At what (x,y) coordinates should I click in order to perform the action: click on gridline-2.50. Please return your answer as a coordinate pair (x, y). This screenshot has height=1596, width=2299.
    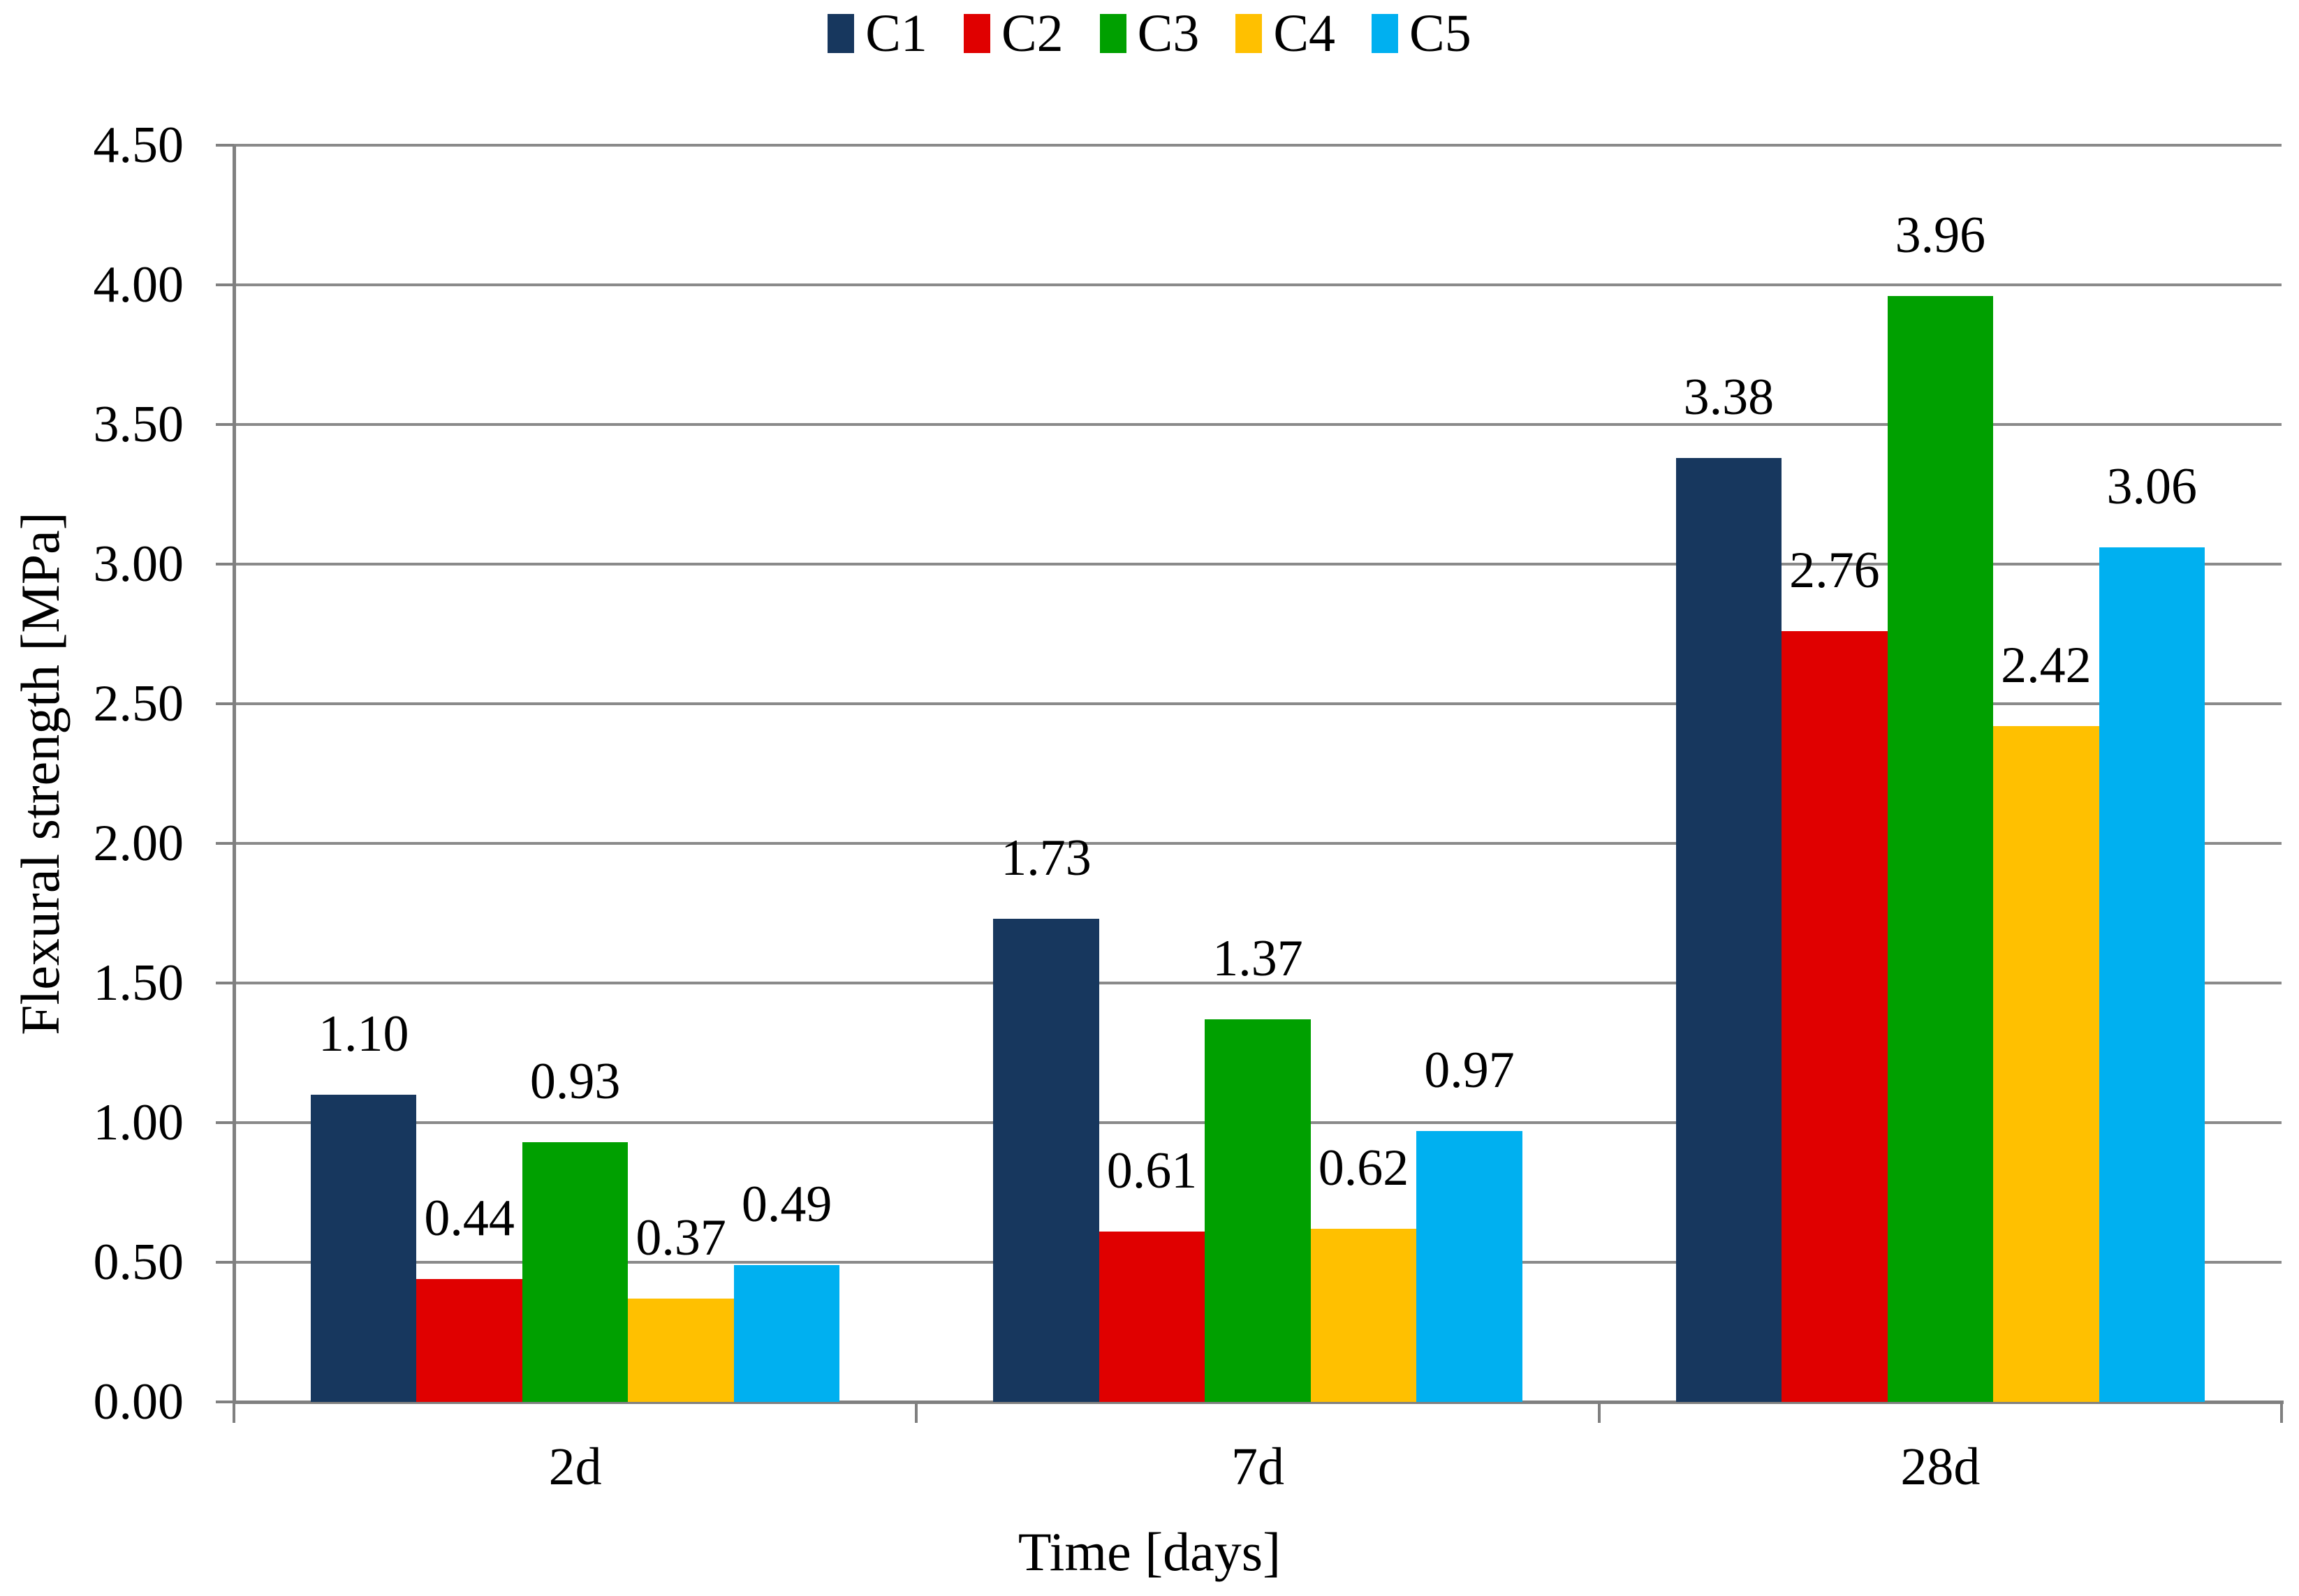
    Looking at the image, I should click on (1258, 703).